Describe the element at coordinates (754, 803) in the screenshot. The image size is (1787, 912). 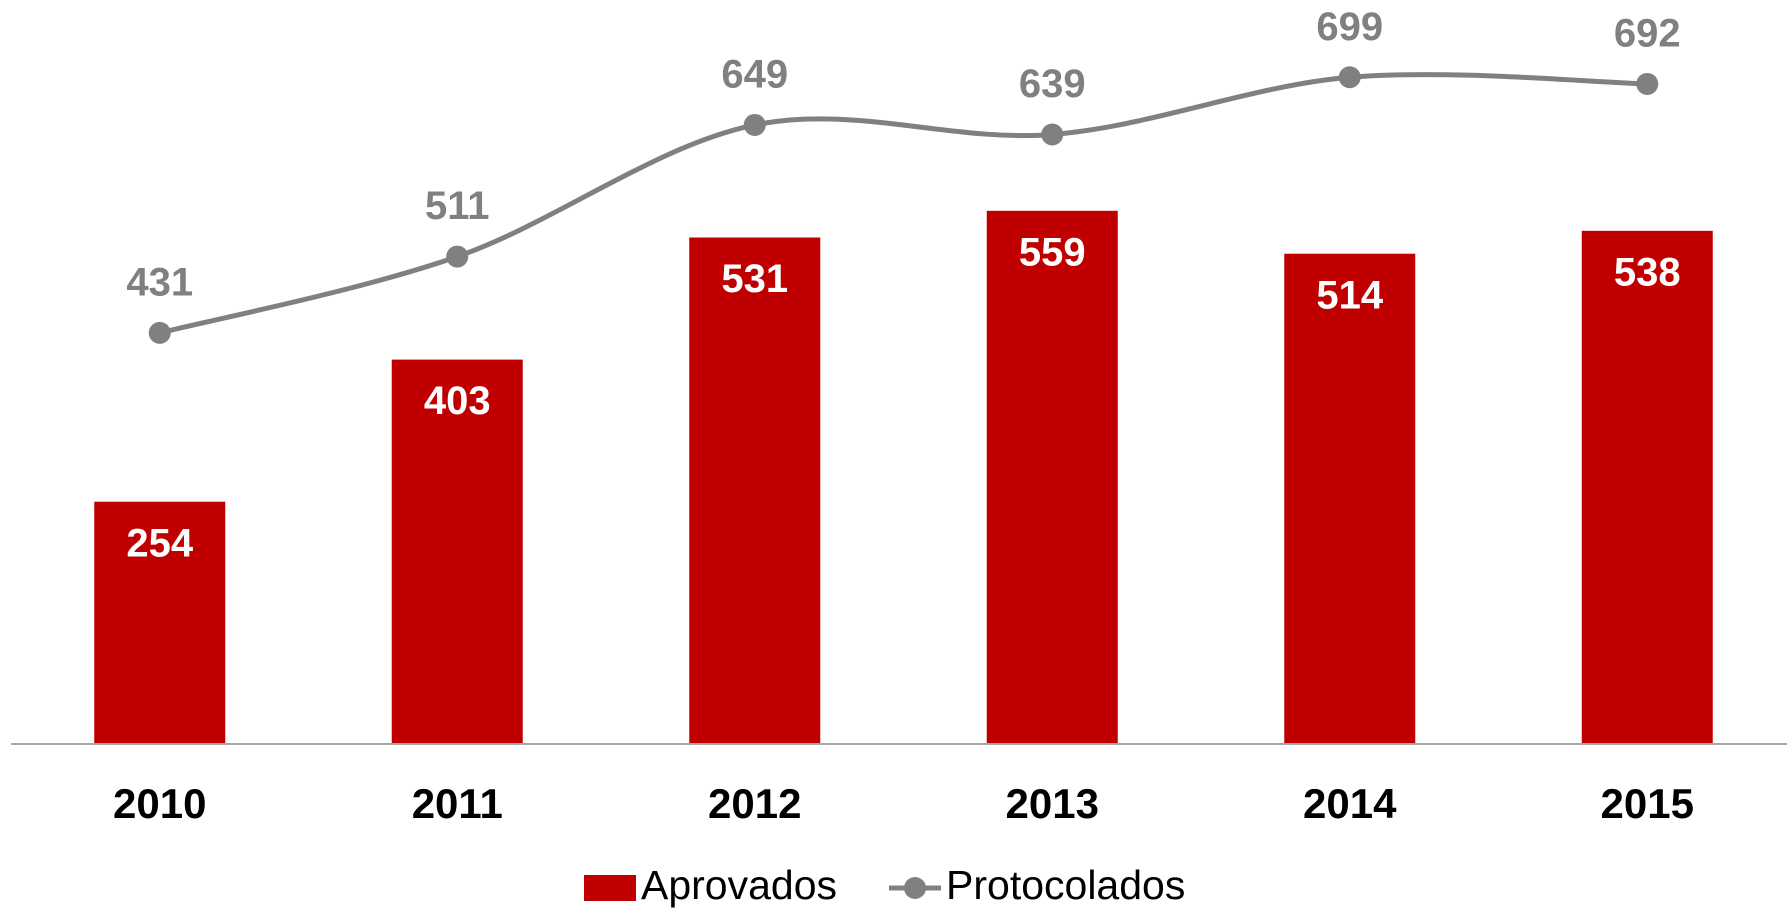
I see `x-tick-label: 2012` at that location.